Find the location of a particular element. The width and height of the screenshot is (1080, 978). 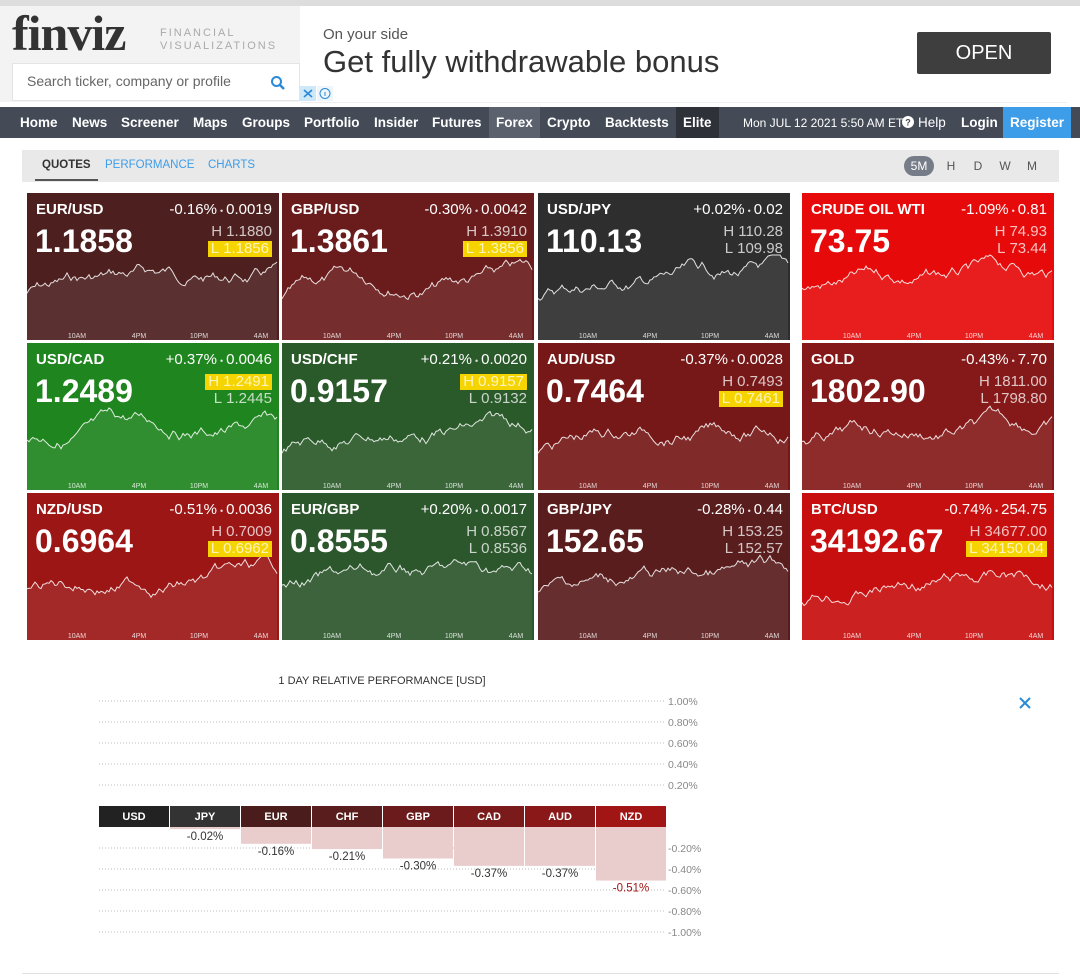

nav-item: Futures is located at coordinates (457, 122).